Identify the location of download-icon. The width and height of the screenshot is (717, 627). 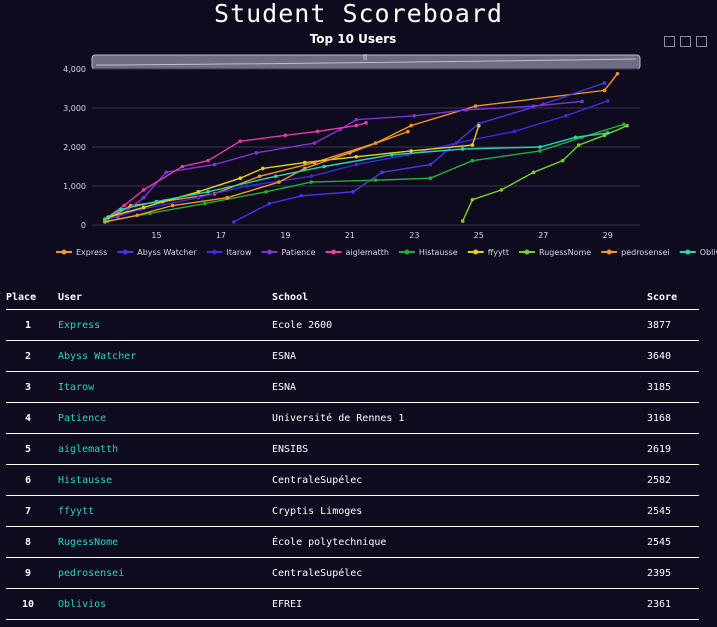
(701, 41).